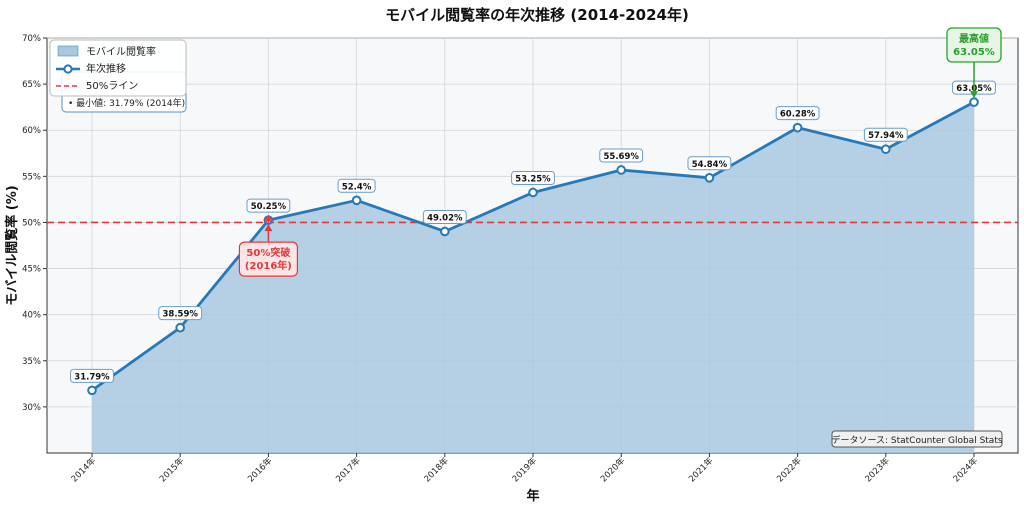 The width and height of the screenshot is (1024, 508). Describe the element at coordinates (68, 69) in the screenshot. I see `legend-line-marker` at that location.